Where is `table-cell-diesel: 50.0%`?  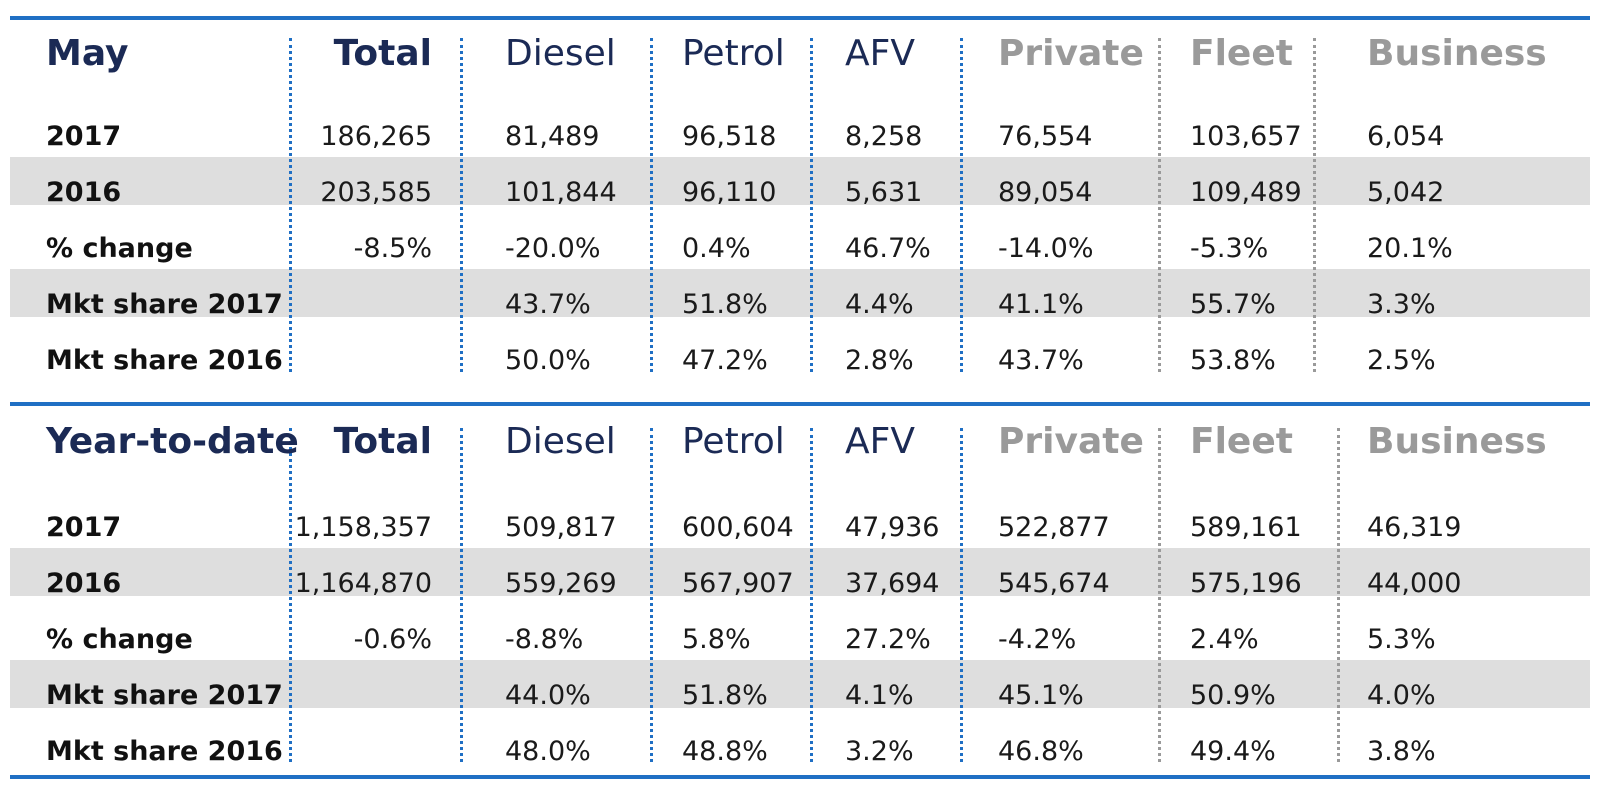 table-cell-diesel: 50.0% is located at coordinates (548, 360).